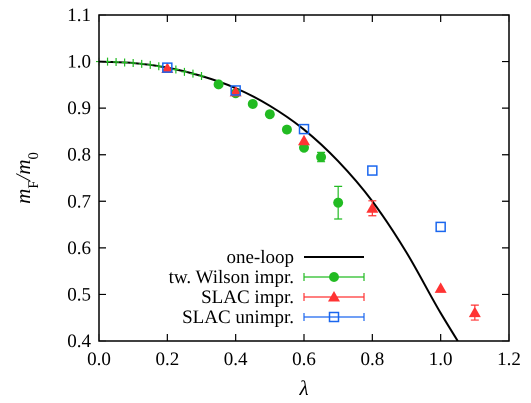 Image resolution: width=531 pixels, height=403 pixels. I want to click on y-tick-label: 0.6, so click(79, 248).